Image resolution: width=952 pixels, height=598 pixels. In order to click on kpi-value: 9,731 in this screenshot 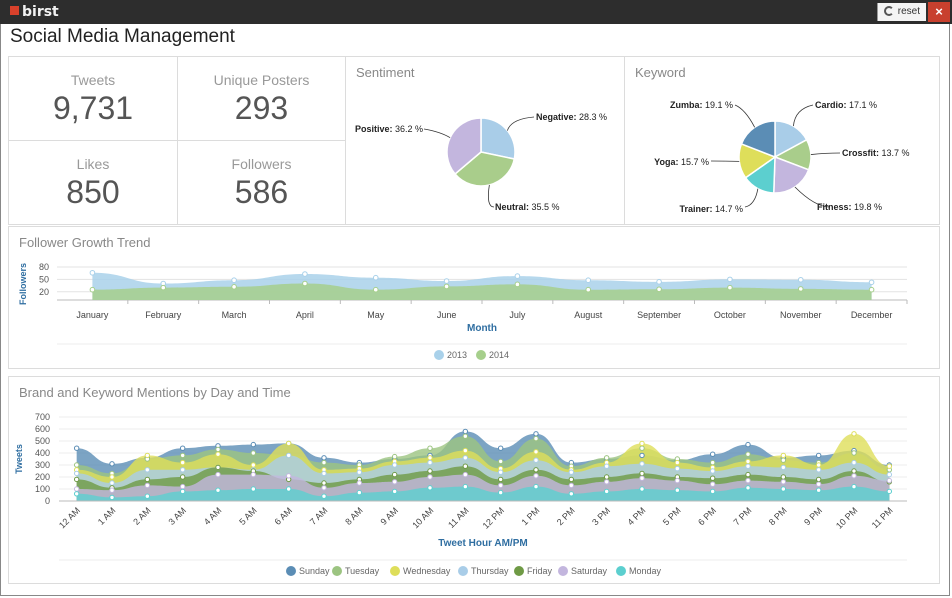, I will do `click(93, 108)`.